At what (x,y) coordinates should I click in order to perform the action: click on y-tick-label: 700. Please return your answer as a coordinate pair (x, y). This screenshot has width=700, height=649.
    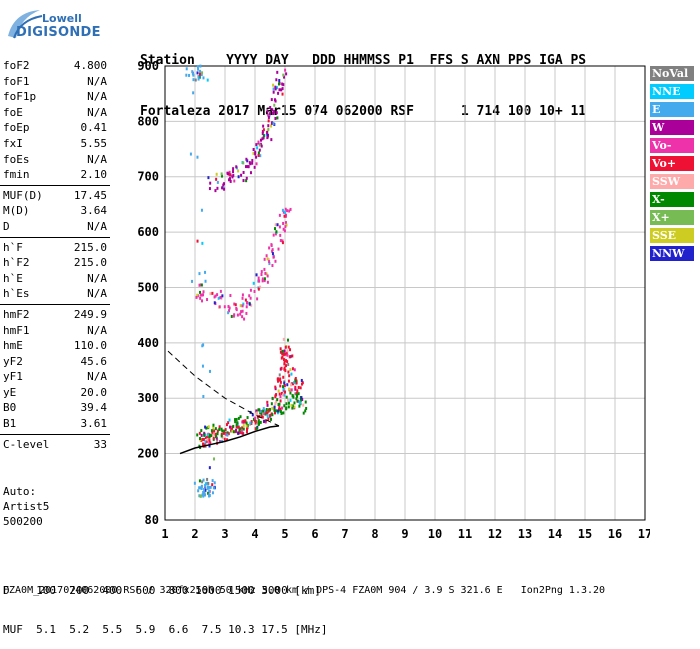
    Looking at the image, I should click on (148, 177).